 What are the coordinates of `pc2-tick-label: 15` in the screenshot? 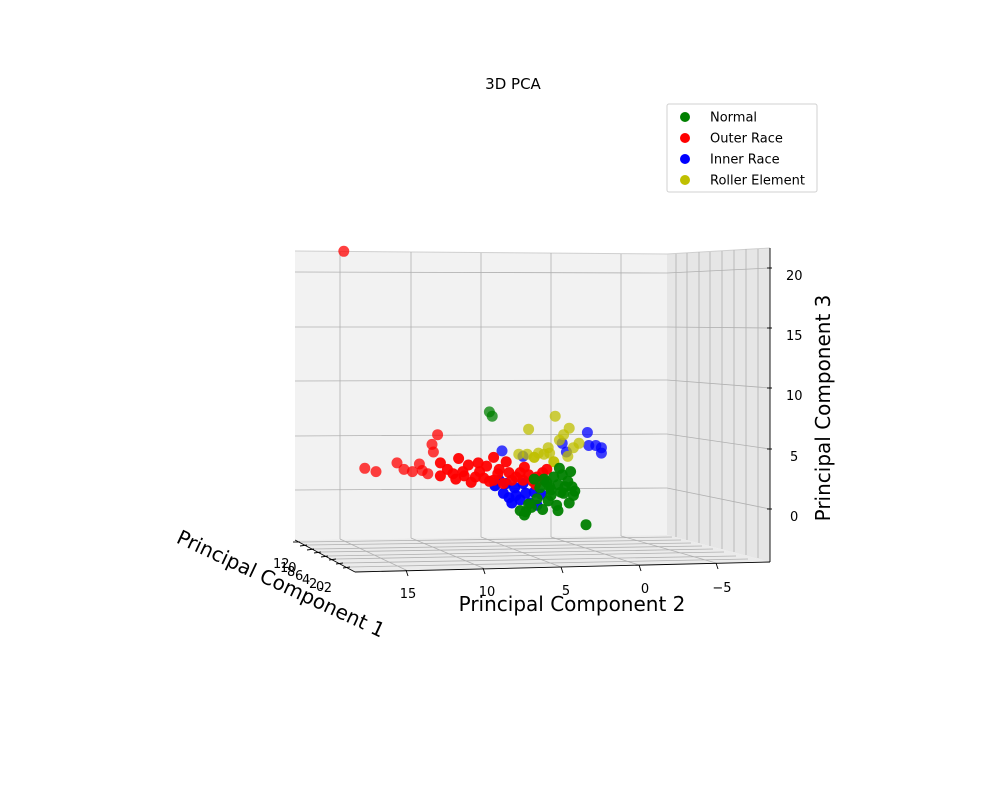 It's located at (408, 594).